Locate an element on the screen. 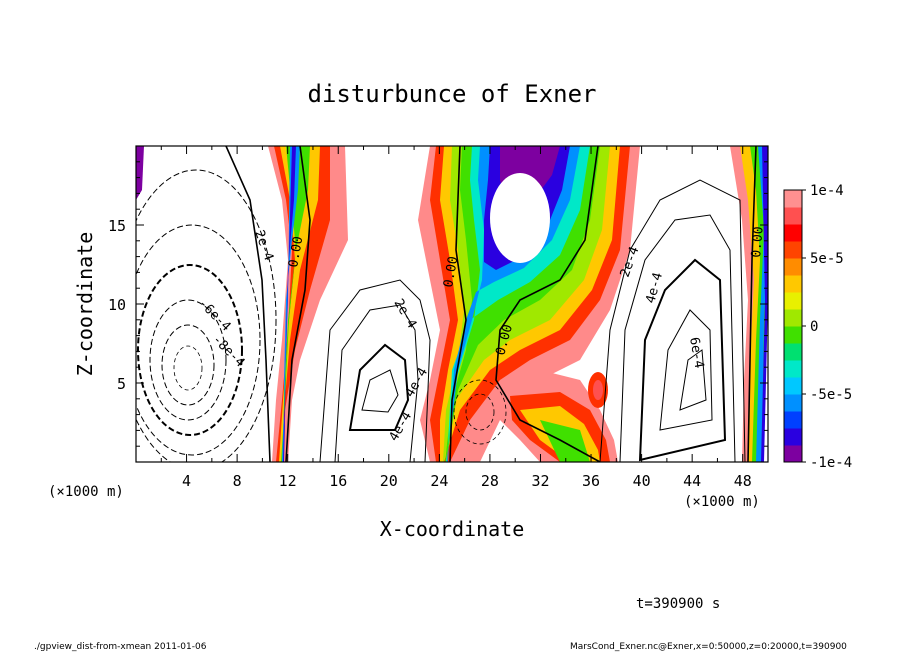  contour-label: 6e-4 is located at coordinates (696, 353).